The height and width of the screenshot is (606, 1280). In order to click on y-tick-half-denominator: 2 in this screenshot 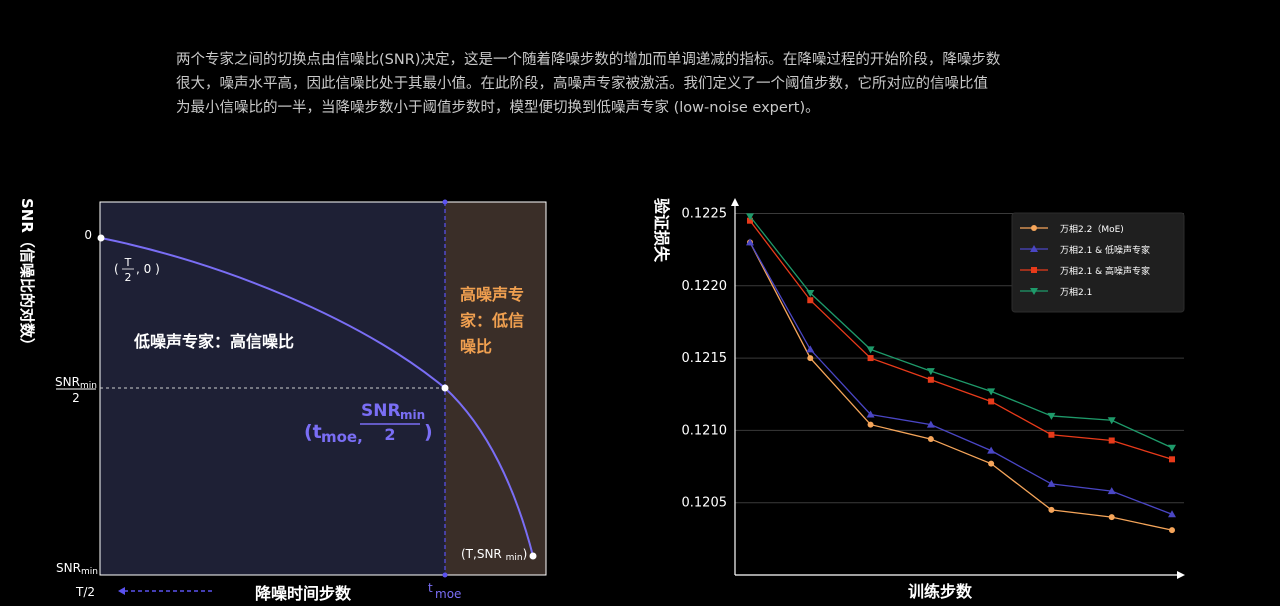, I will do `click(76, 398)`.